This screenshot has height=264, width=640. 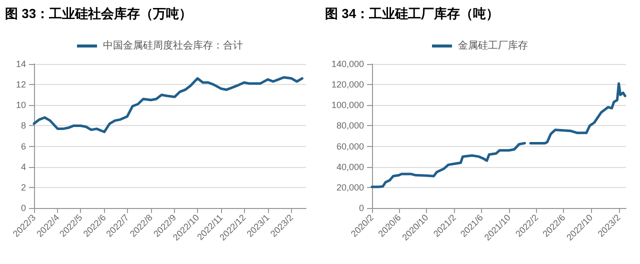 What do you see at coordinates (21, 64) in the screenshot?
I see `y-tick-label: 14` at bounding box center [21, 64].